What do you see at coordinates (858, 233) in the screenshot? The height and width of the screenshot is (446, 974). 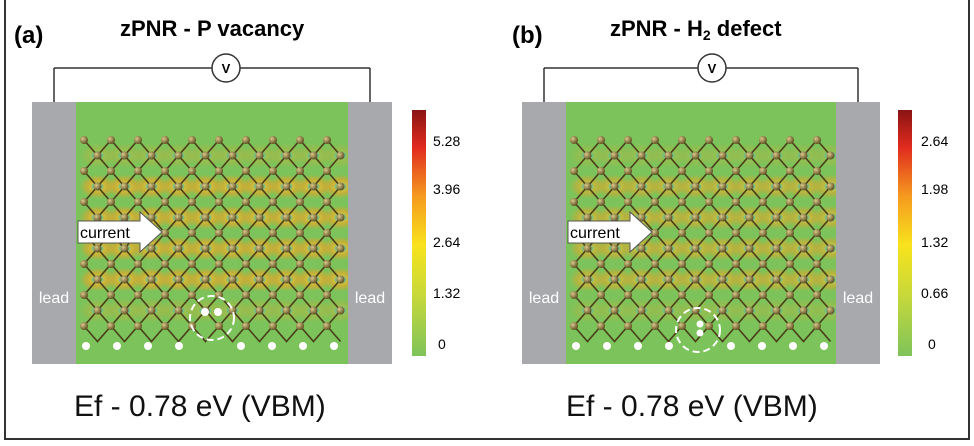 I see `lead-right-b` at bounding box center [858, 233].